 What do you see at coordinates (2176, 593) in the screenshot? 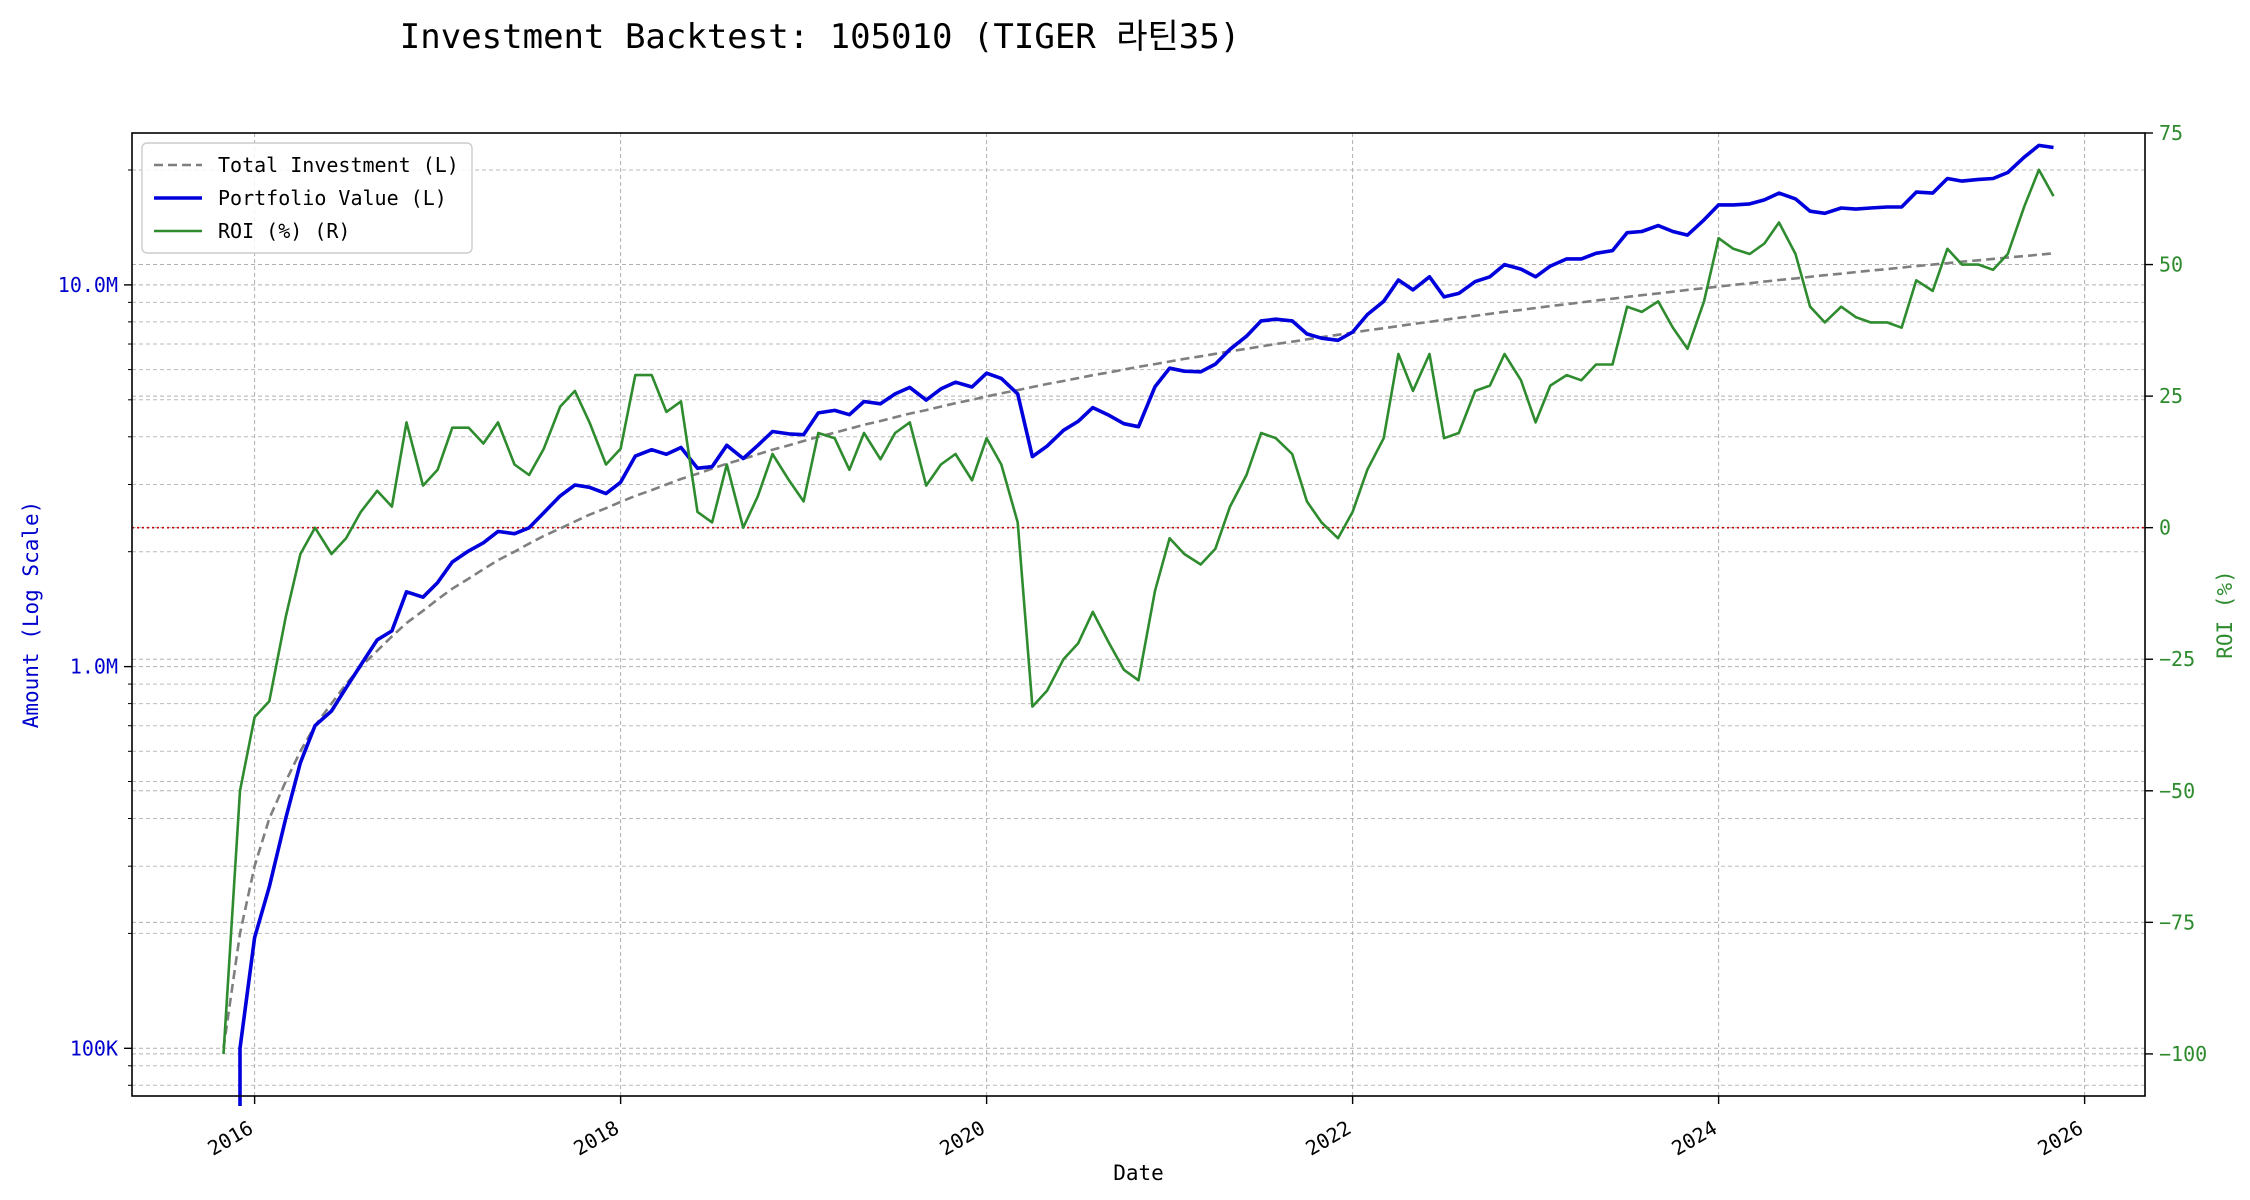
I see `right-y-axis: −100 −75 −50 −25 0 25 50 75` at bounding box center [2176, 593].